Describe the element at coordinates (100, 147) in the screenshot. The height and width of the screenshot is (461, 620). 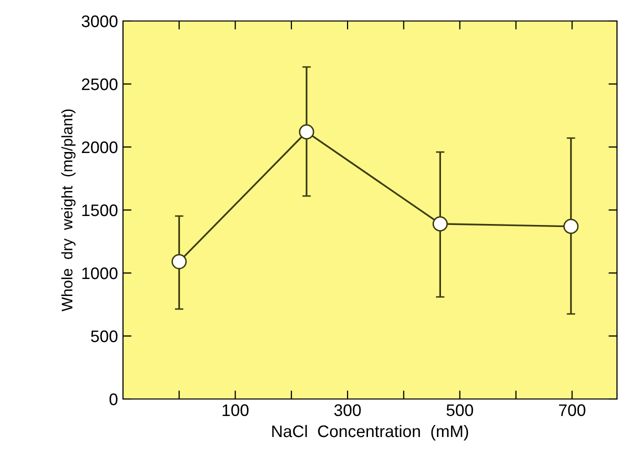
I see `y-tick-label: 2000` at that location.